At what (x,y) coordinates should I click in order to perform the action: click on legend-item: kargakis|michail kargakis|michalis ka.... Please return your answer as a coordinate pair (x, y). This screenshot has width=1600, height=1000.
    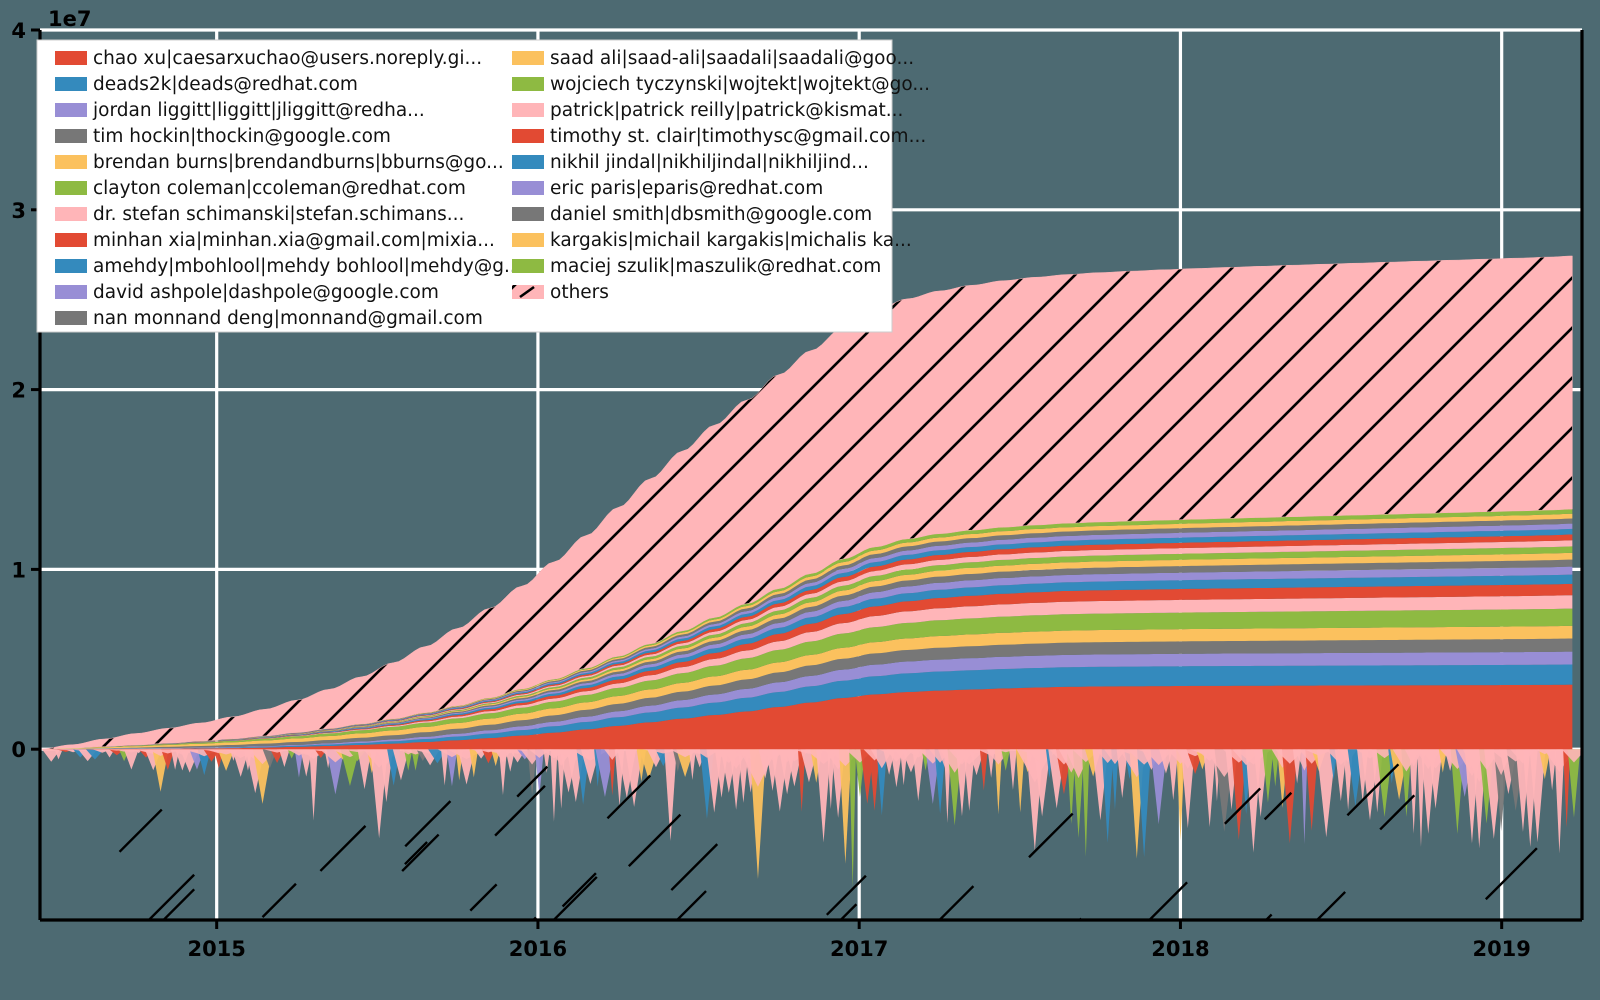
    Looking at the image, I should click on (712, 240).